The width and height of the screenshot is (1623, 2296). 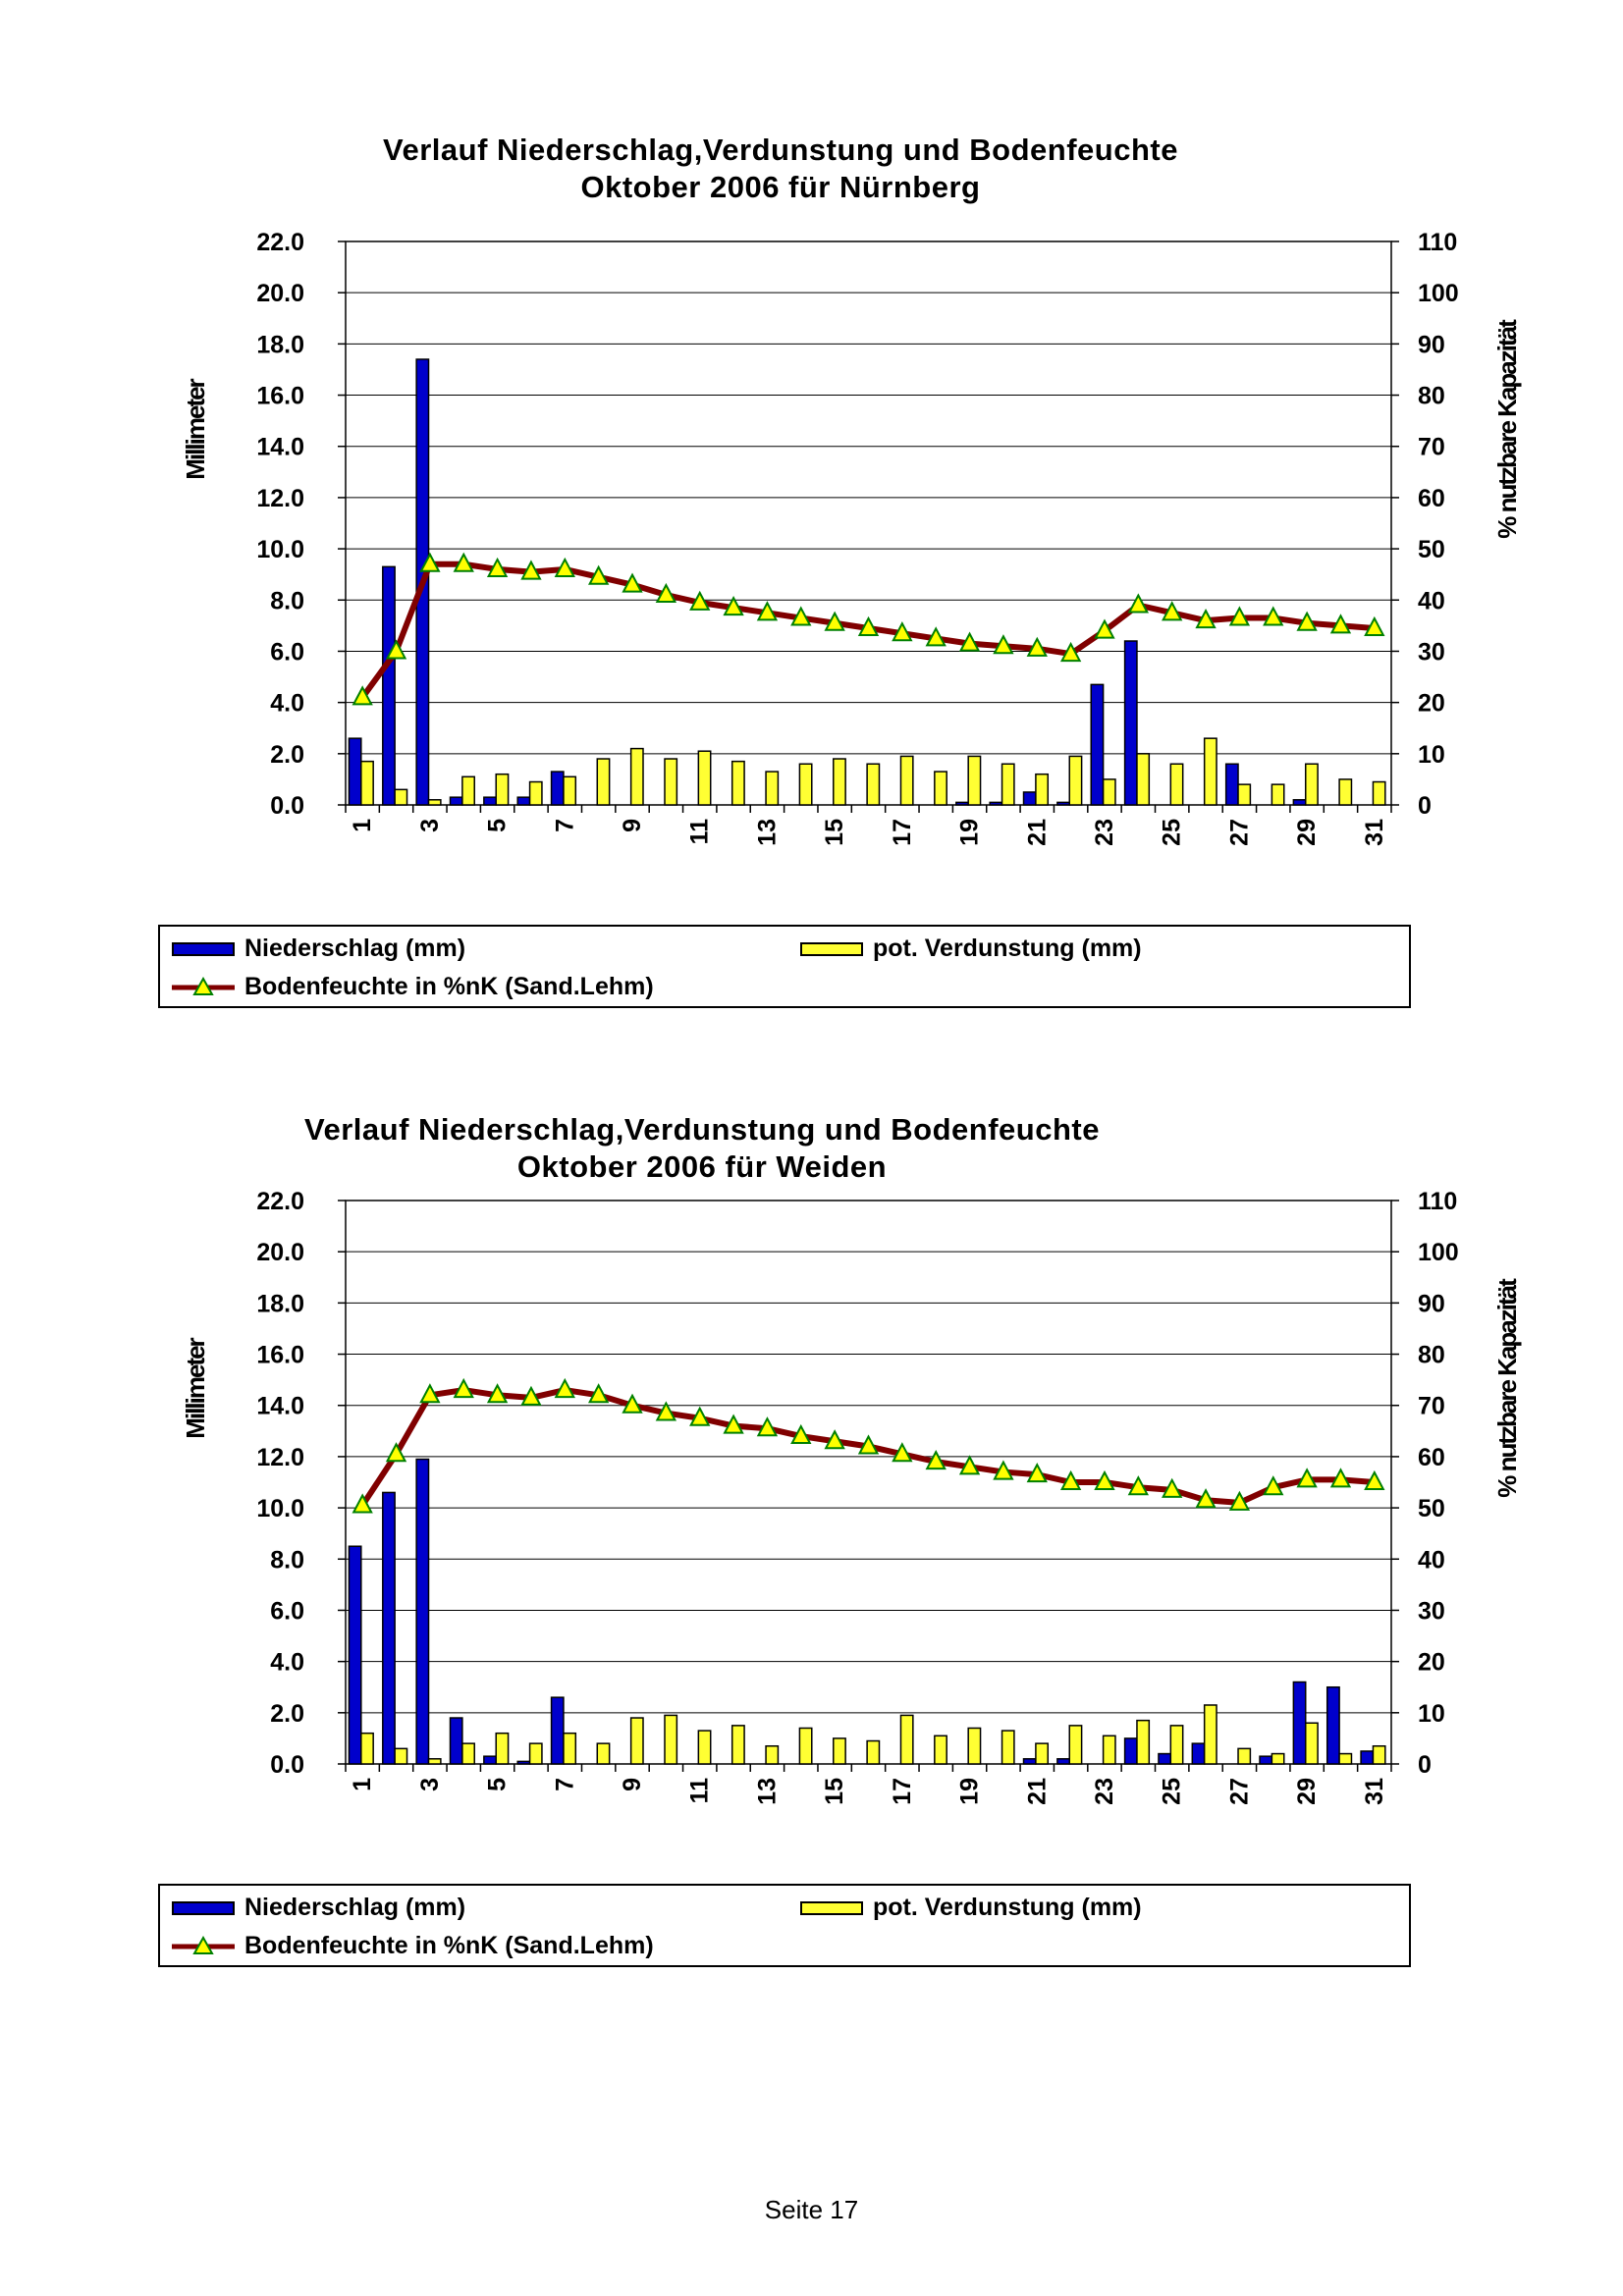 What do you see at coordinates (355, 948) in the screenshot?
I see `legend-label-precip: Niederschlag (mm)` at bounding box center [355, 948].